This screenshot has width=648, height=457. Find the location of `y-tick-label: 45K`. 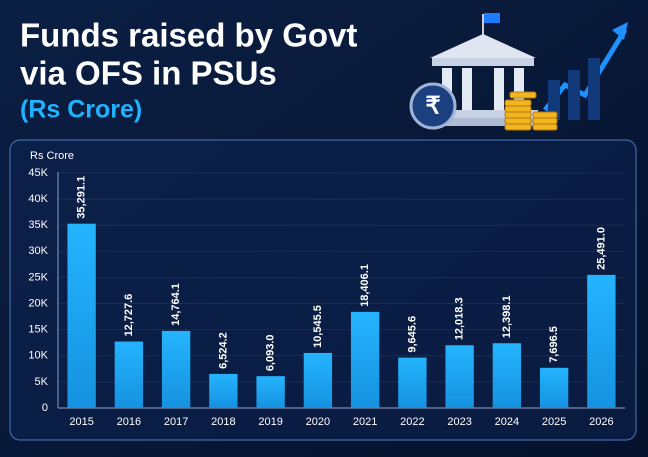

y-tick-label: 45K is located at coordinates (38, 173).